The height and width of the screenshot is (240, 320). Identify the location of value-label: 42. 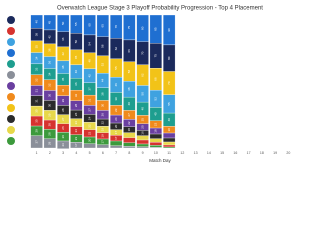
(50, 37).